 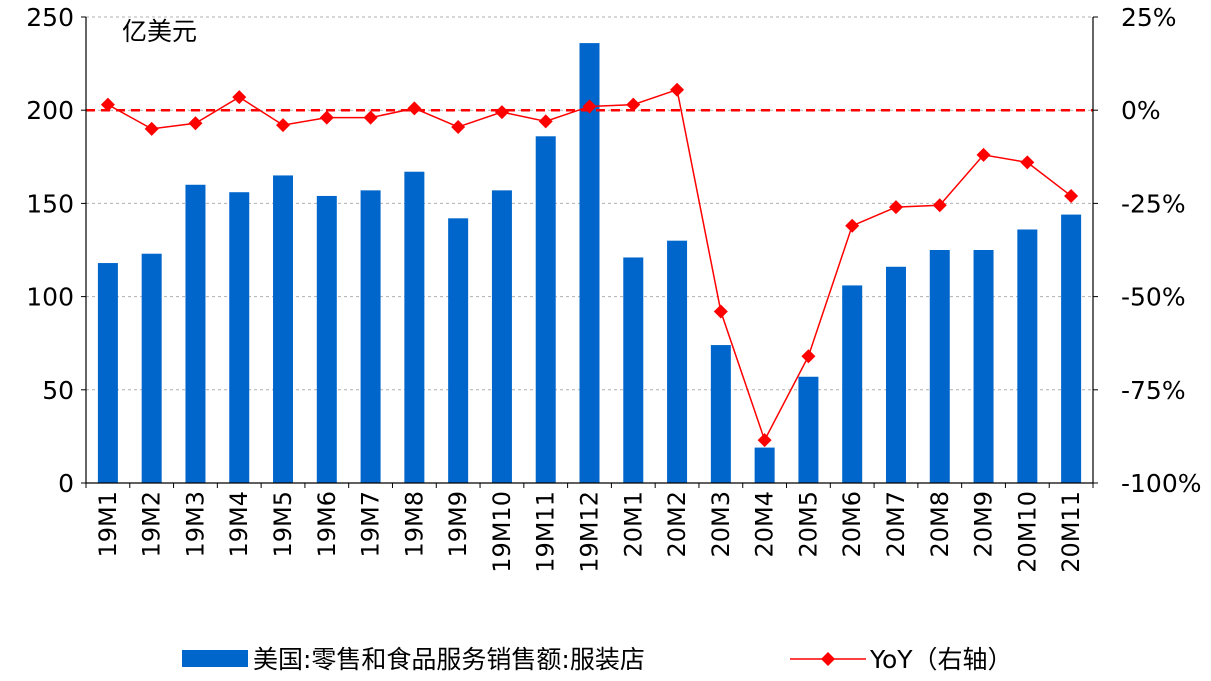 I want to click on left-tick-label: 0, so click(x=66, y=483).